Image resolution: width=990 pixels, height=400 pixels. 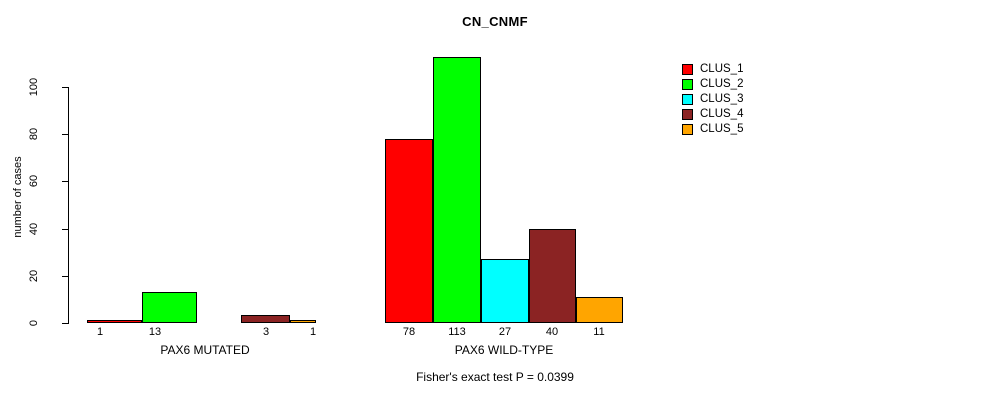 I want to click on y-axis-line, so click(x=68, y=205).